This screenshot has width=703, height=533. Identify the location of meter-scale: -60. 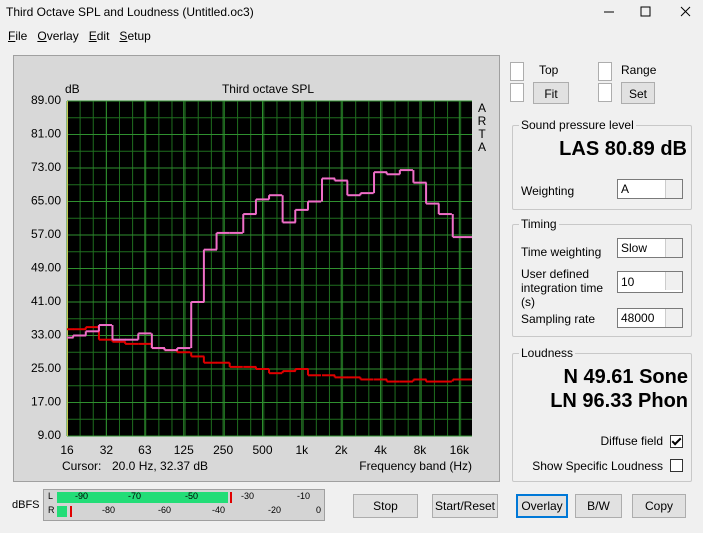
(165, 510).